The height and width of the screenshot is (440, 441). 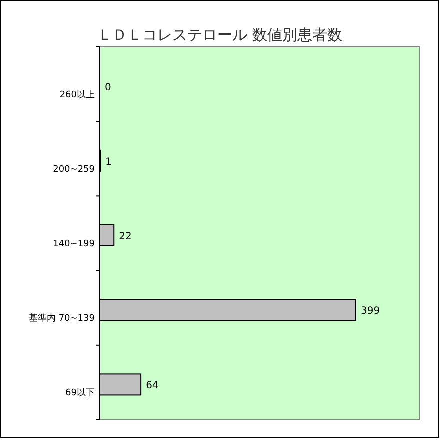 What do you see at coordinates (108, 88) in the screenshot?
I see `data-label: 0` at bounding box center [108, 88].